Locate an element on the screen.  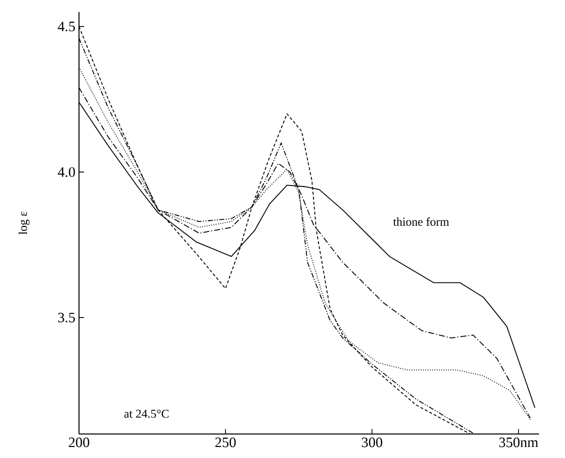
y-tick-label: 3.5 is located at coordinates (66, 317).